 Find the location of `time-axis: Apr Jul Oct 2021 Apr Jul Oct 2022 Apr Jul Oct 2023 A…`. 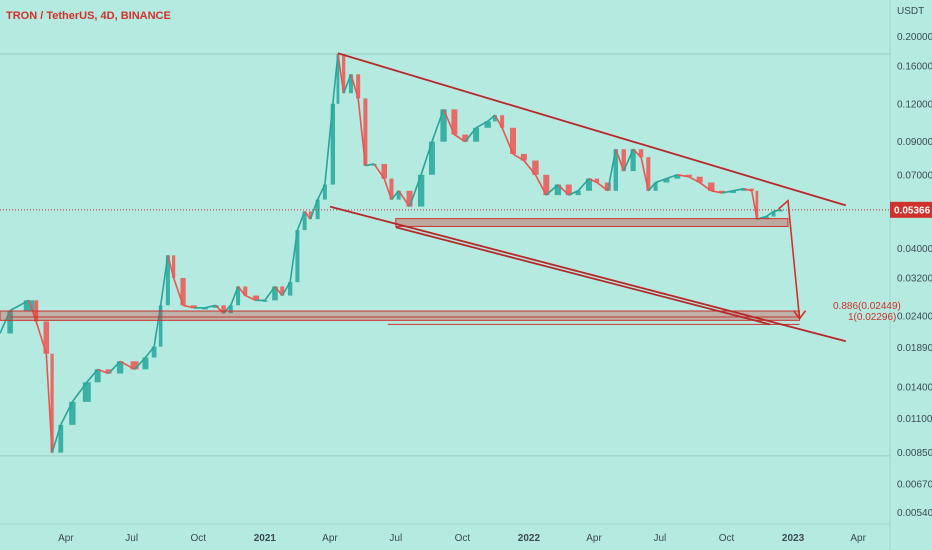

time-axis: Apr Jul Oct 2021 Apr Jul Oct 2022 Apr Jul Oct 2023 A… is located at coordinates (462, 538).